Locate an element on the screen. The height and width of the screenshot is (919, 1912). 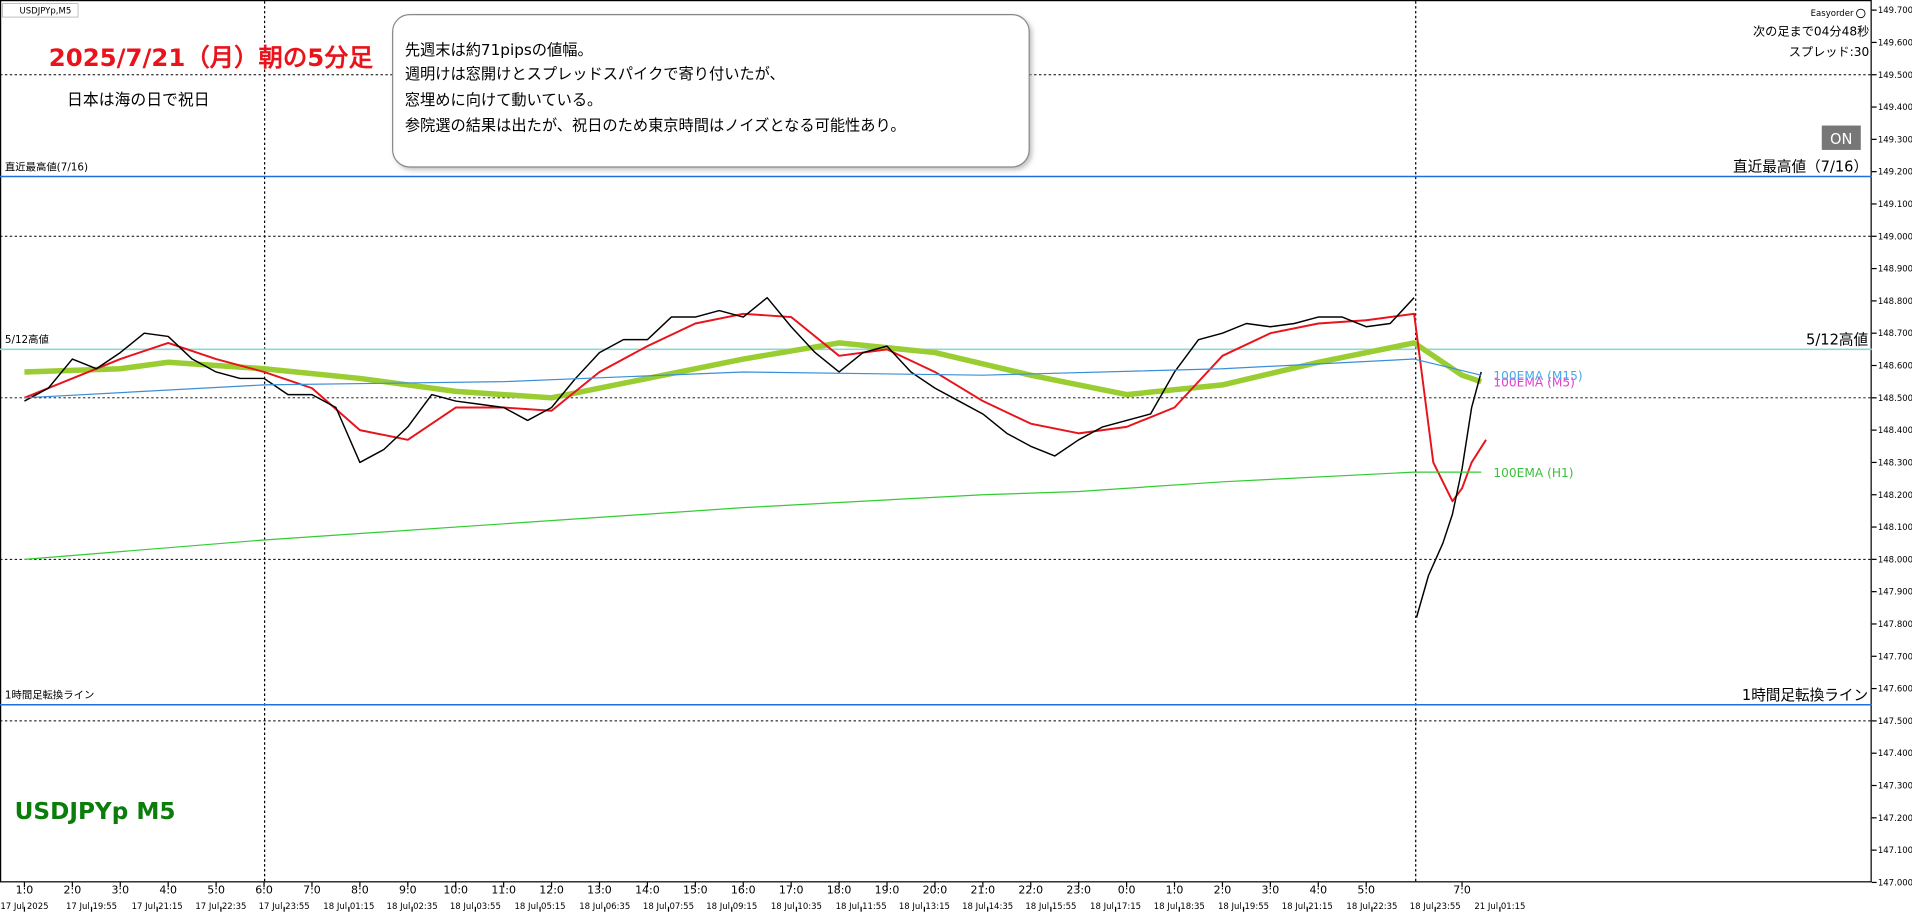
x-tick-label: 18 Jul 14:35 is located at coordinates (987, 907).